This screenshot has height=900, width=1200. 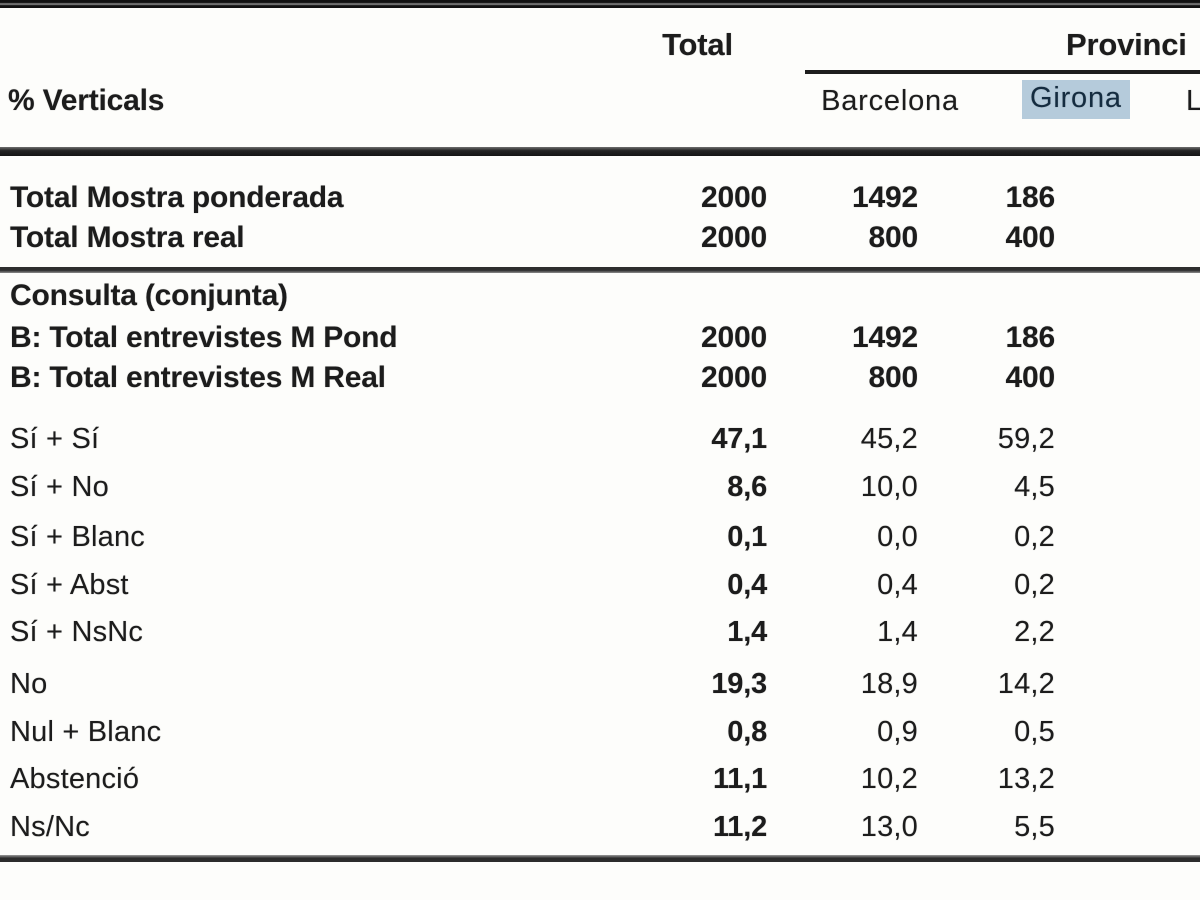 I want to click on cell-total: 1,4, so click(x=747, y=632).